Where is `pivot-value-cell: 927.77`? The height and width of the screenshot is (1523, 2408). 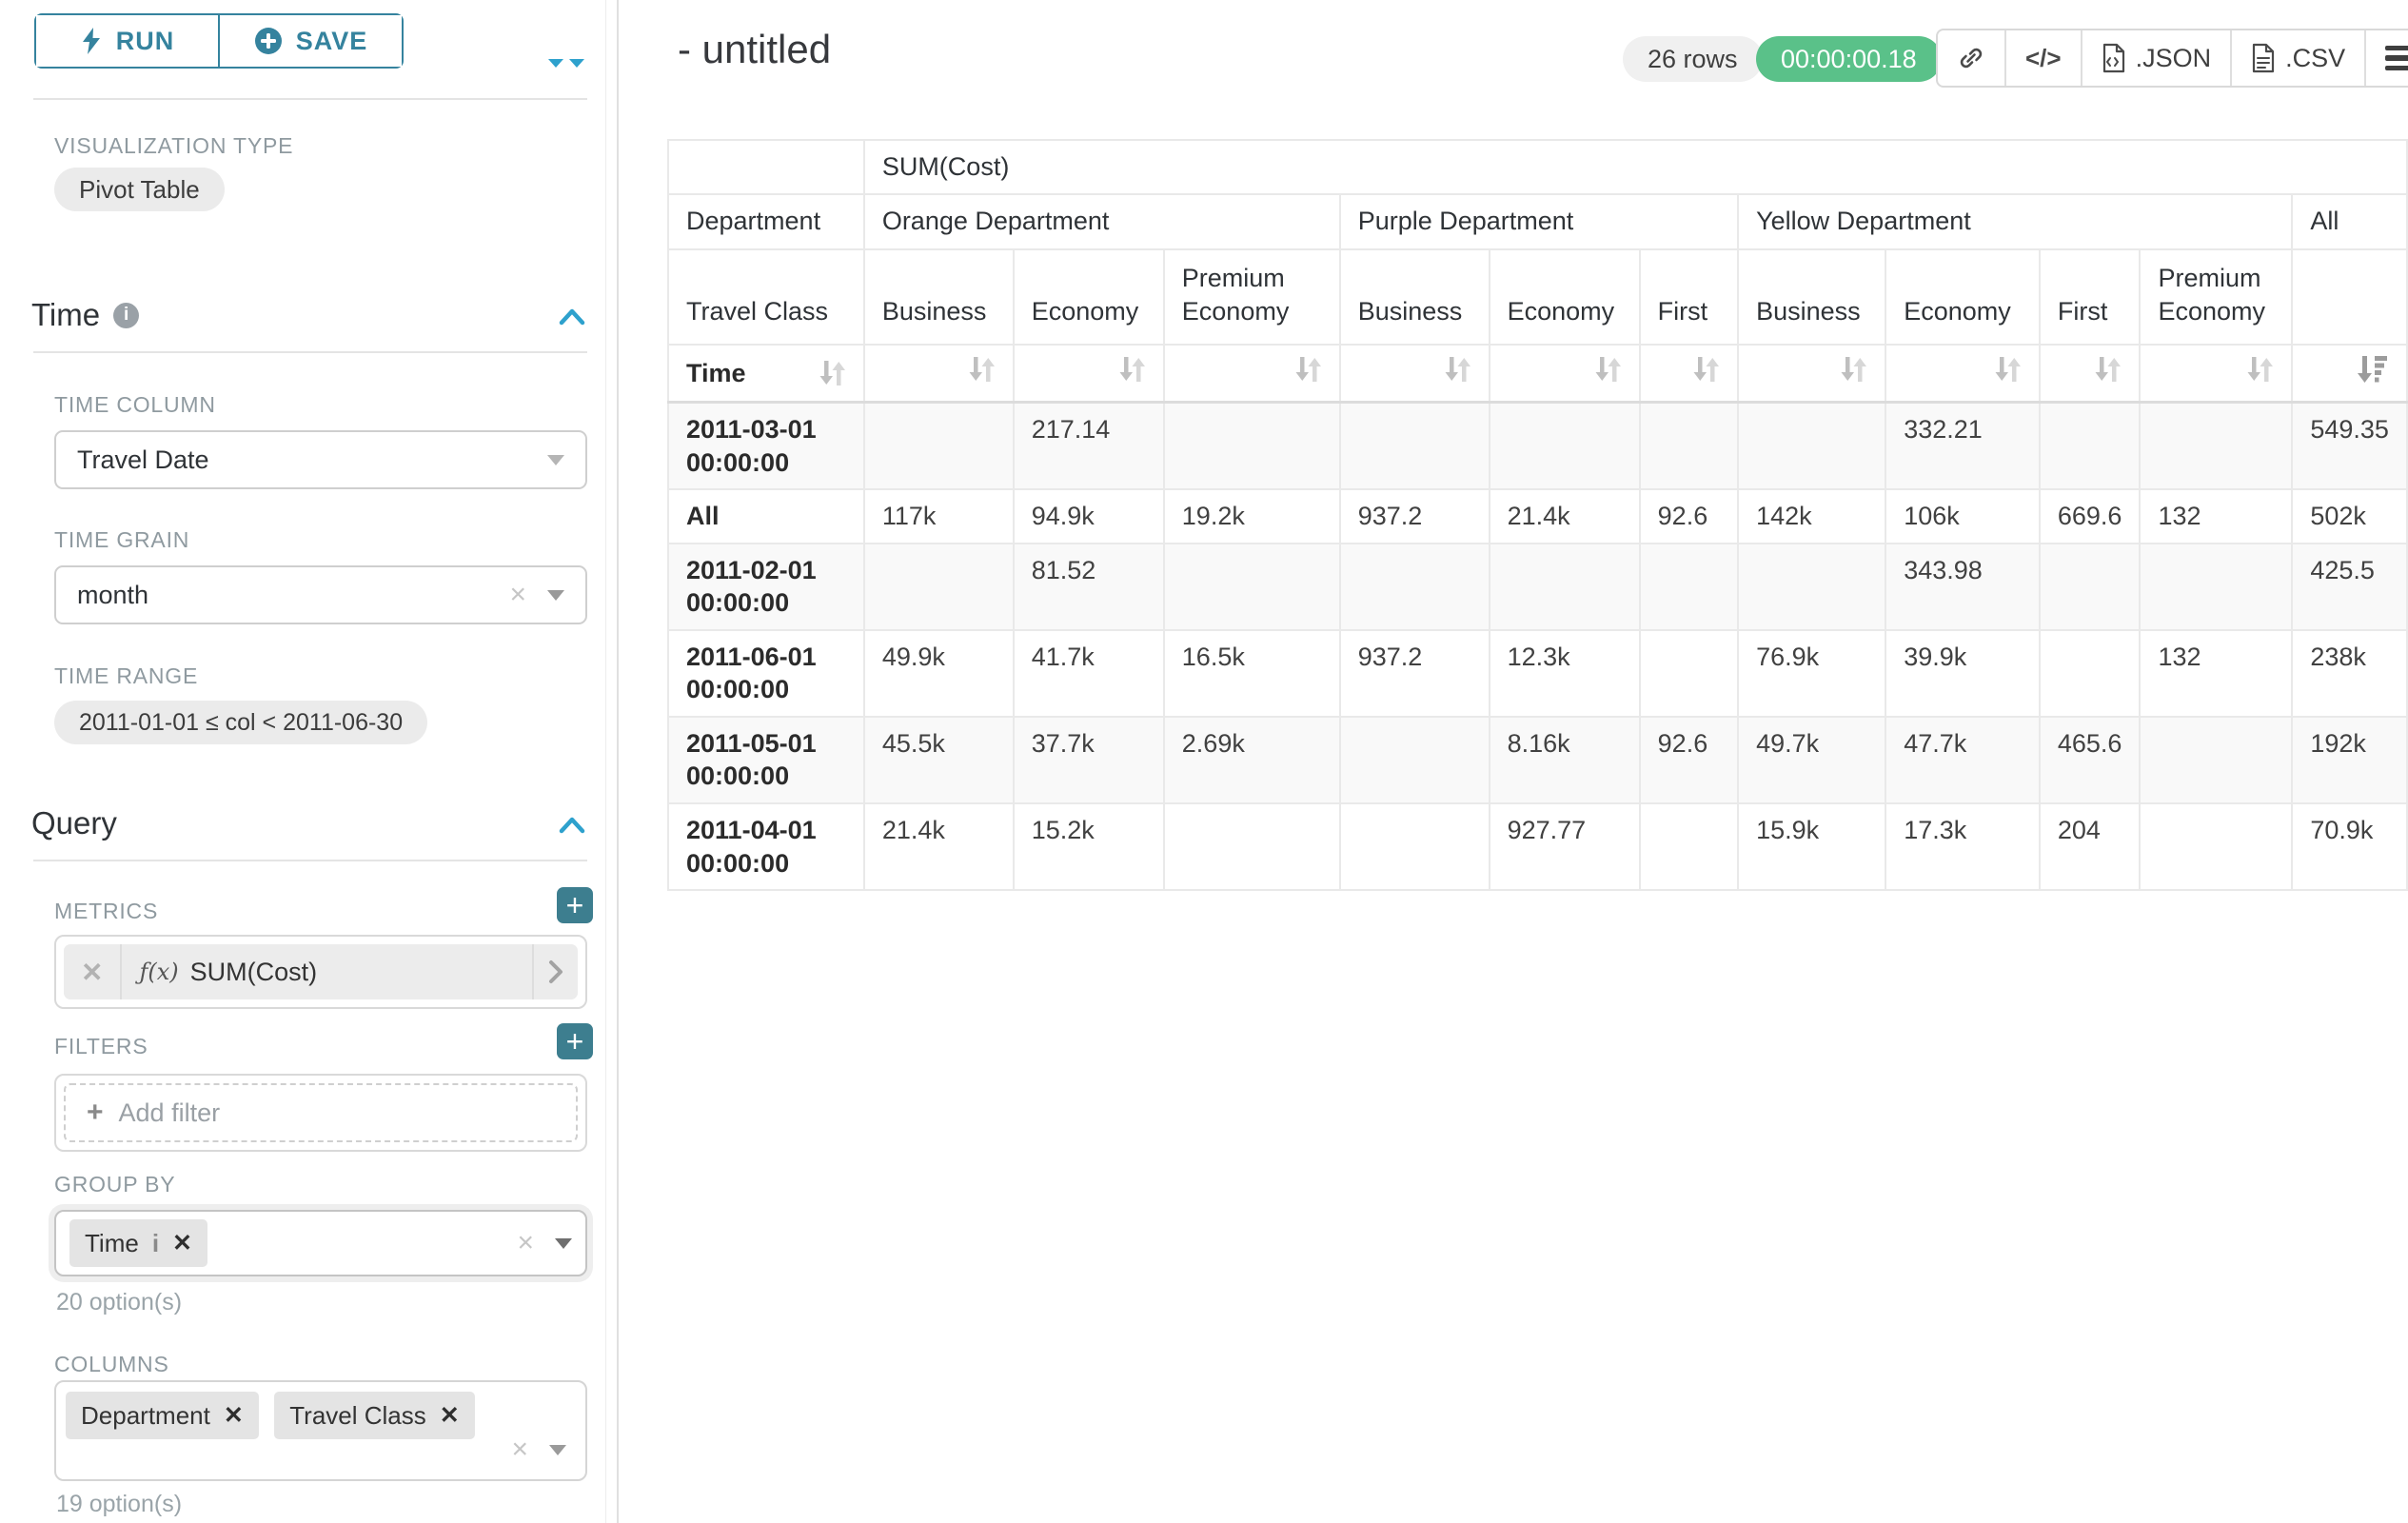
pivot-value-cell: 927.77 is located at coordinates (1564, 847).